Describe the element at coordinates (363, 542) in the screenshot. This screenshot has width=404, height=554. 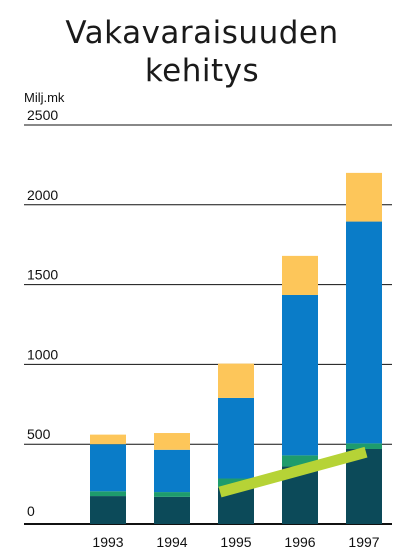
I see `x-tick-label: 1997` at that location.